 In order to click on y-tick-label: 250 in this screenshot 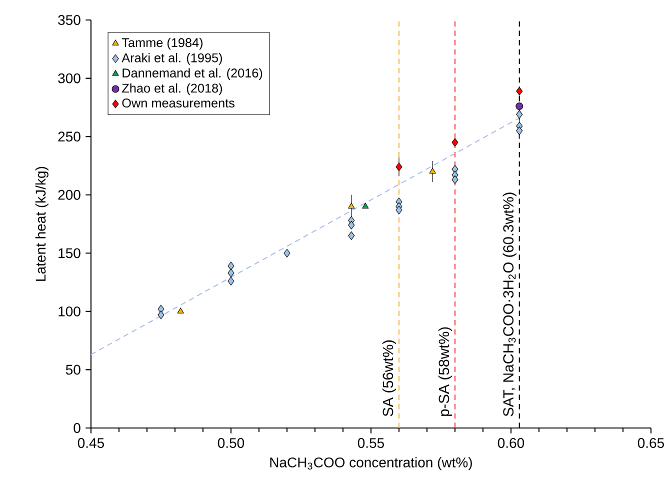, I will do `click(69, 137)`.